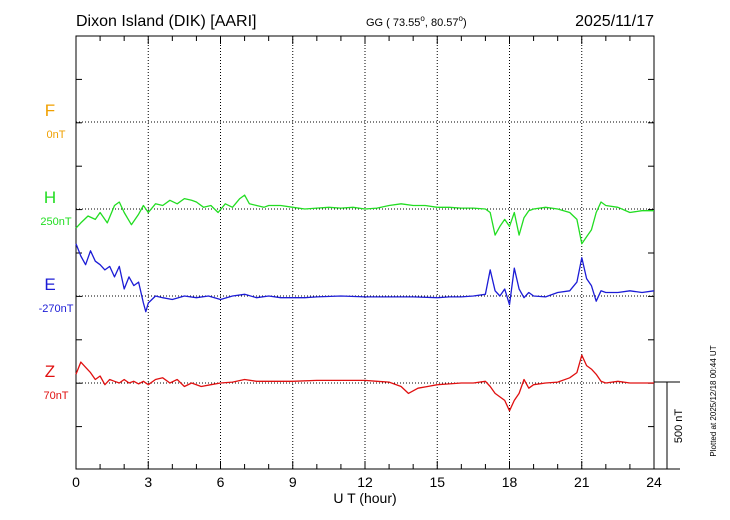 Image resolution: width=730 pixels, height=520 pixels. What do you see at coordinates (614, 21) in the screenshot?
I see `date-label: 2025/11/17` at bounding box center [614, 21].